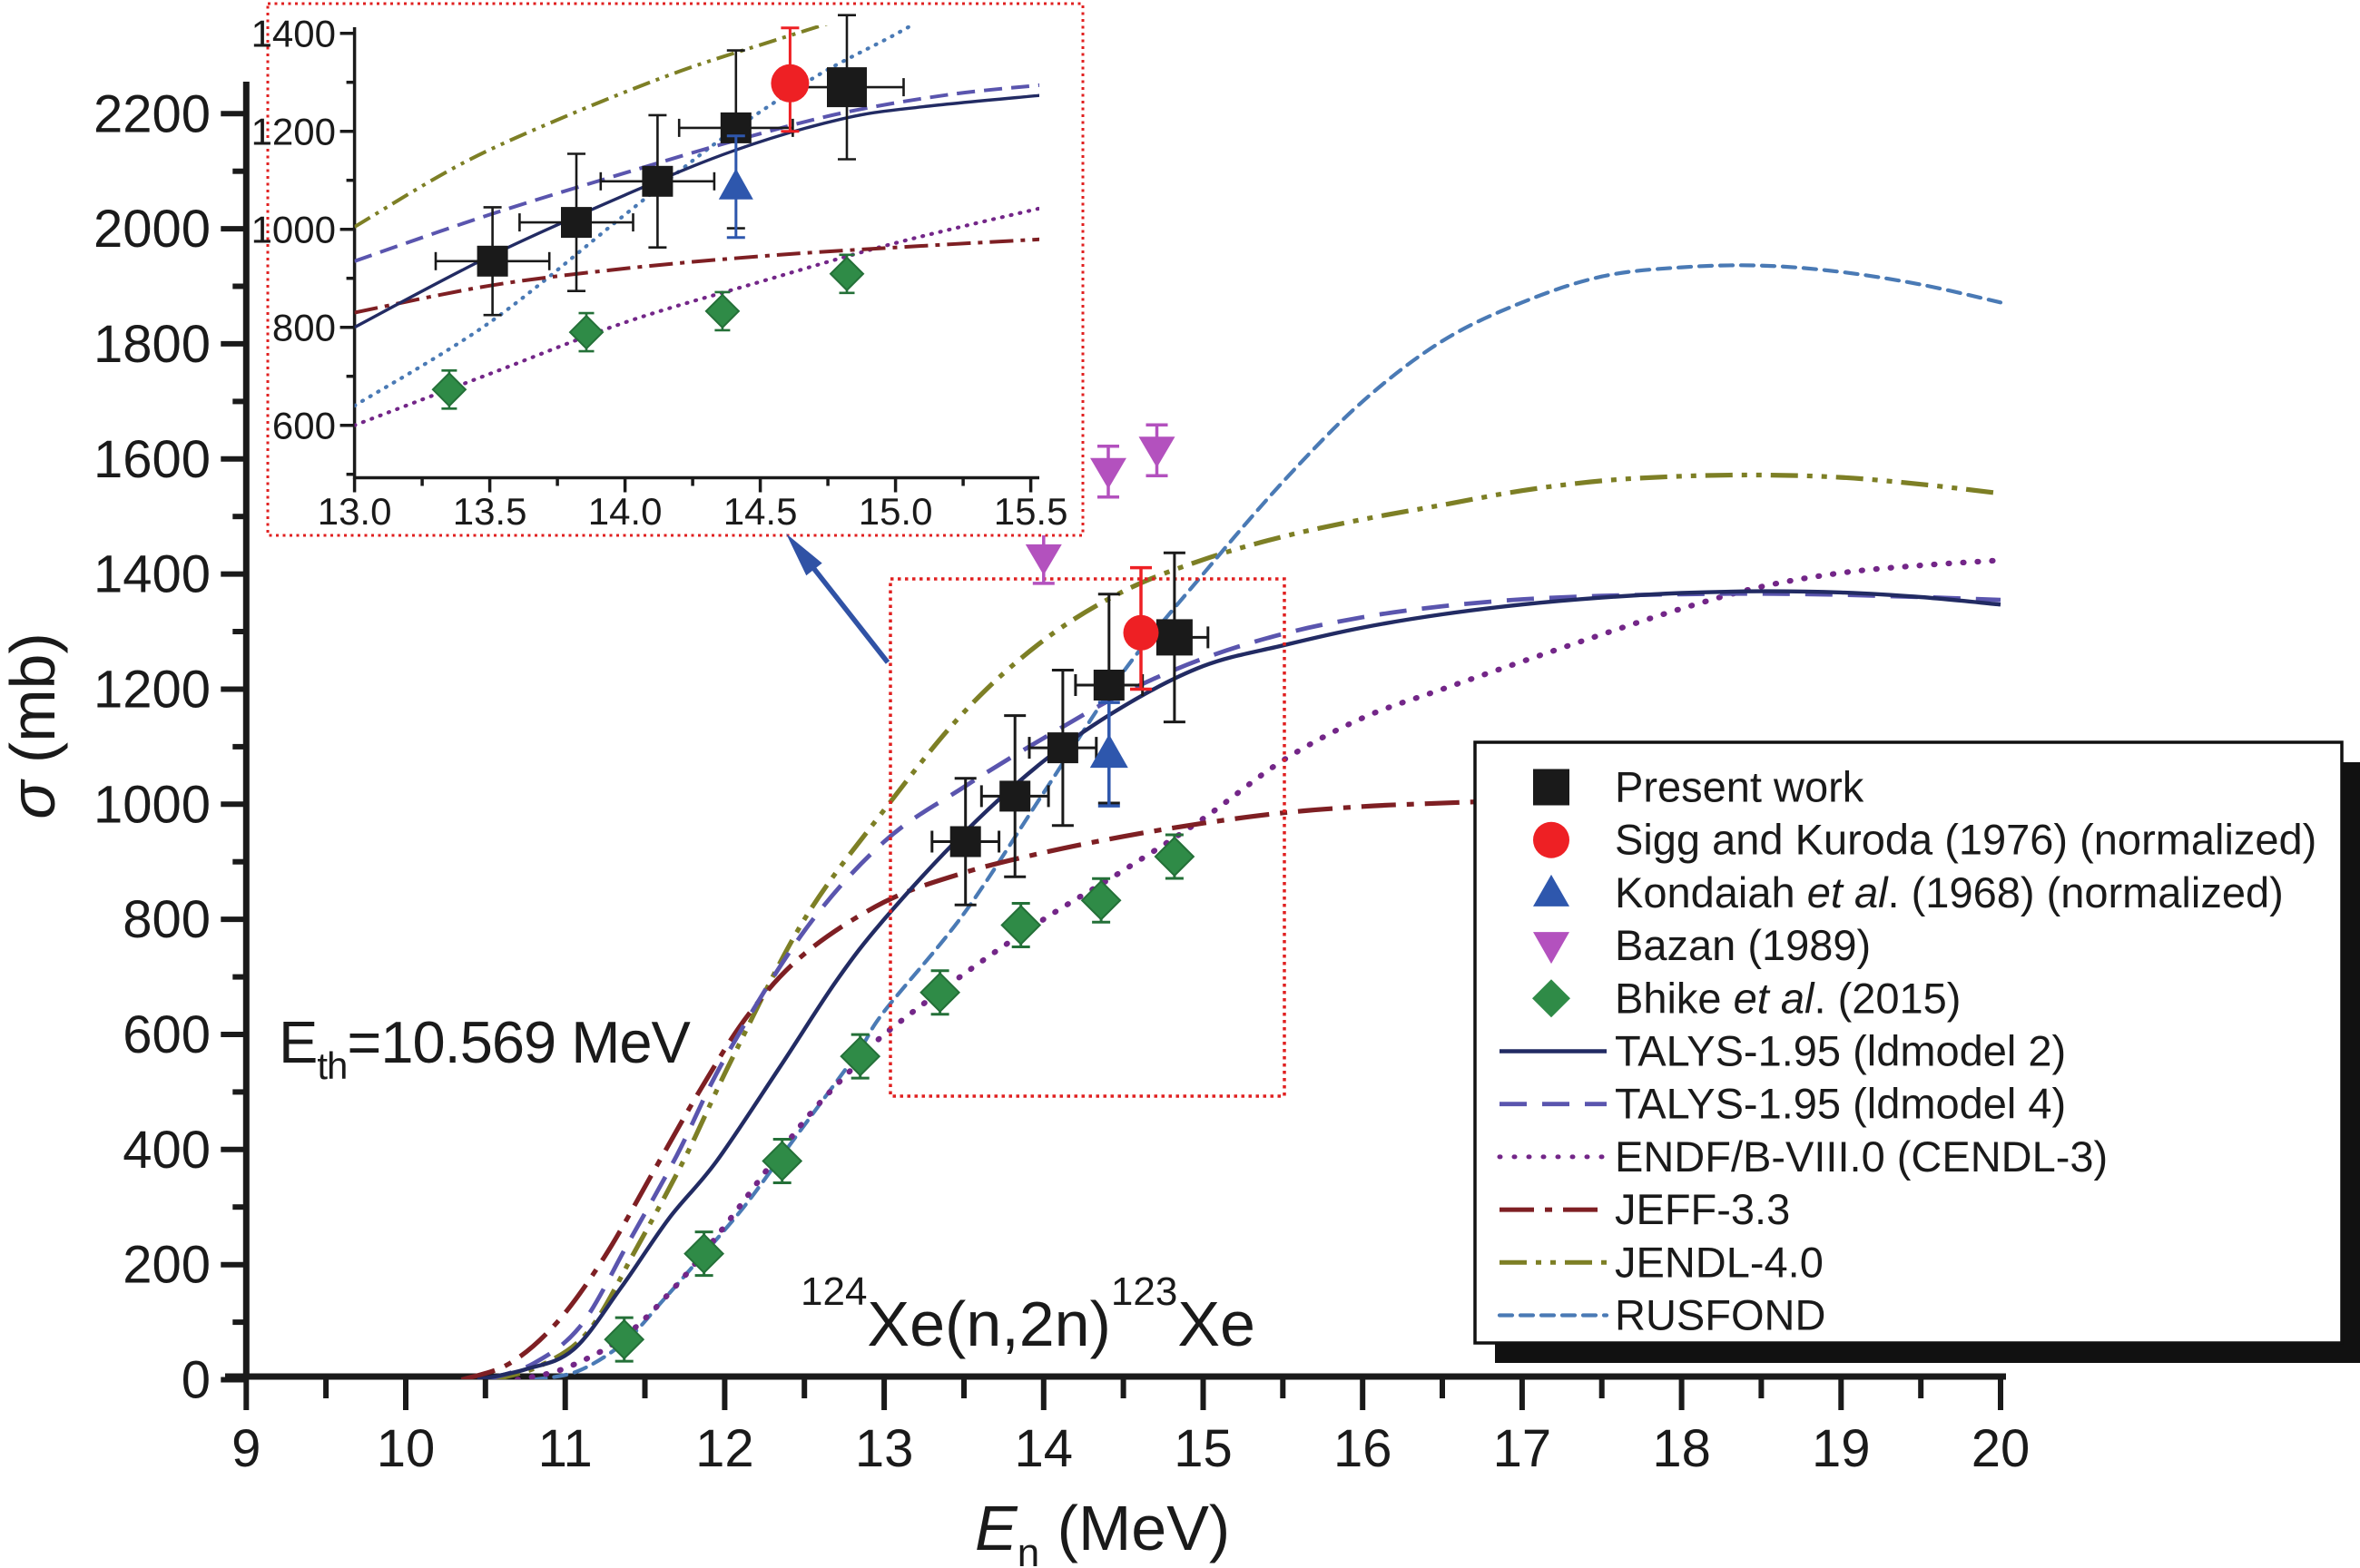  Describe the element at coordinates (1522, 1448) in the screenshot. I see `svg-text: 17` at that location.